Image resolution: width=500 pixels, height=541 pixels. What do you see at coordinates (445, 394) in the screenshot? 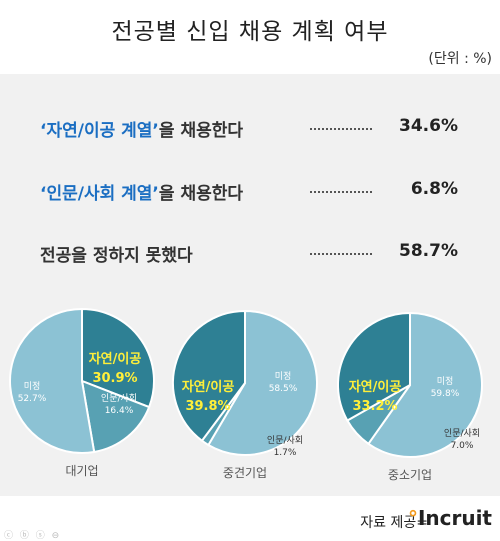
I see `slice-value-label: 59.8%` at bounding box center [445, 394].